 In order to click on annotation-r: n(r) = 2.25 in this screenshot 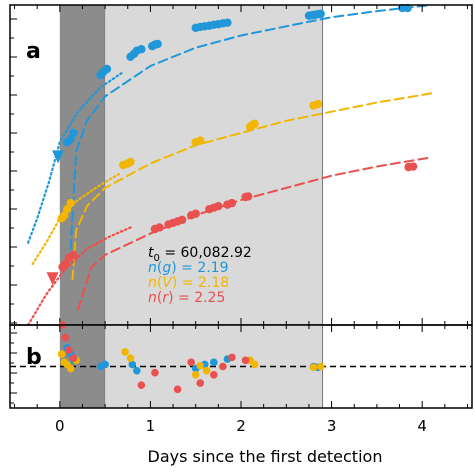, I will do `click(186, 298)`.